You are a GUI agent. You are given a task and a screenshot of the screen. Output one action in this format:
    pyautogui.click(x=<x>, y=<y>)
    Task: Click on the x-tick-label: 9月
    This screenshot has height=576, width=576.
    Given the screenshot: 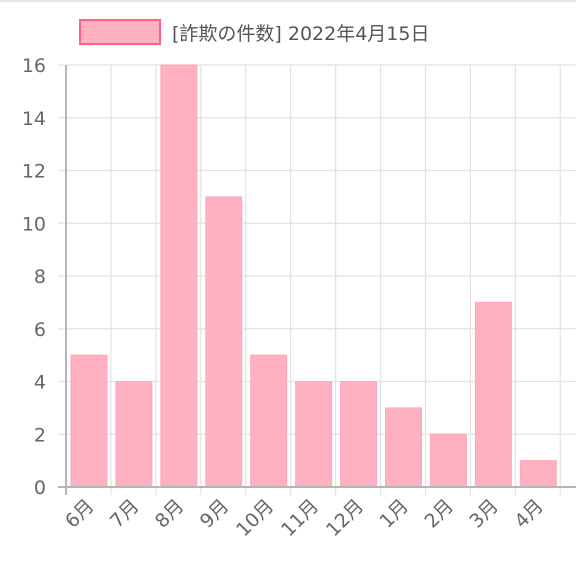 What is the action you would take?
    pyautogui.click(x=215, y=514)
    